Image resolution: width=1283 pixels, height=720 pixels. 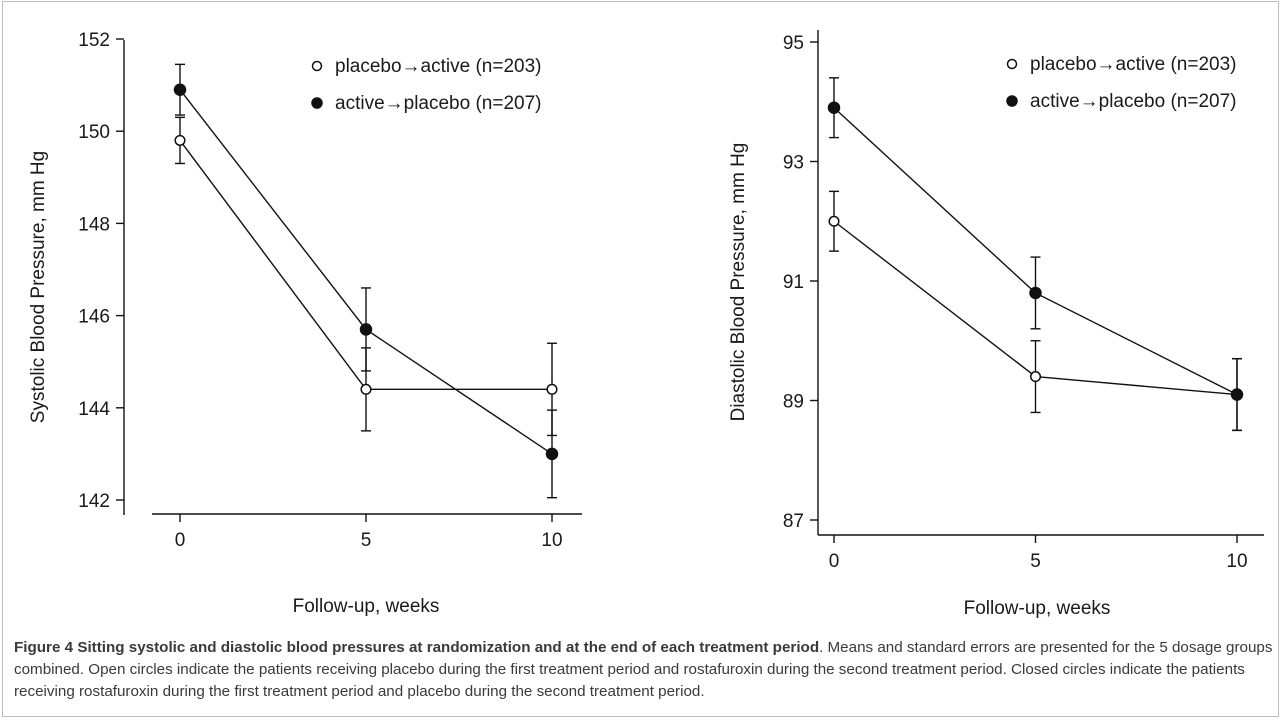 I want to click on y-tick-label: 95, so click(x=793, y=43).